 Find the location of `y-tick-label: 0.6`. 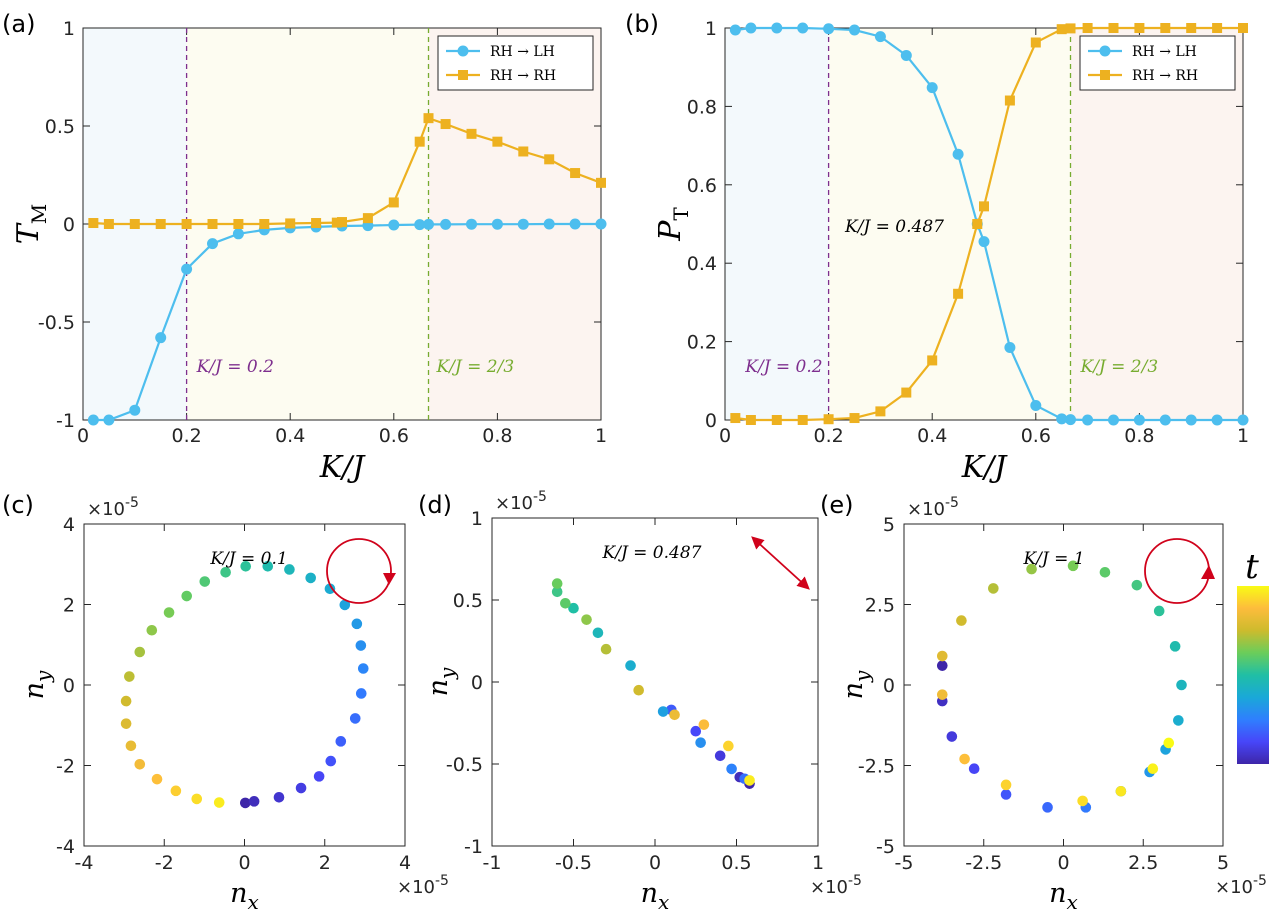

y-tick-label: 0.6 is located at coordinates (702, 186).